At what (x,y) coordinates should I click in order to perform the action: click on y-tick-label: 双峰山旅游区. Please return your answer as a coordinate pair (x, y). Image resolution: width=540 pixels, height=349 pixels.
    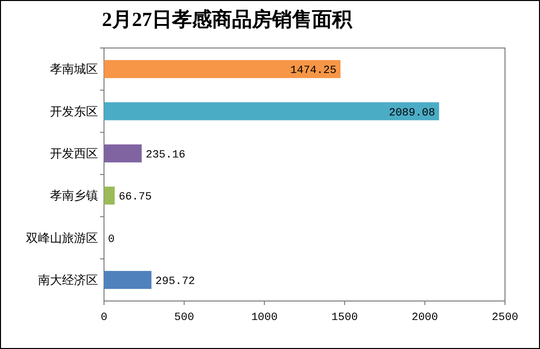
    Looking at the image, I should click on (62, 237).